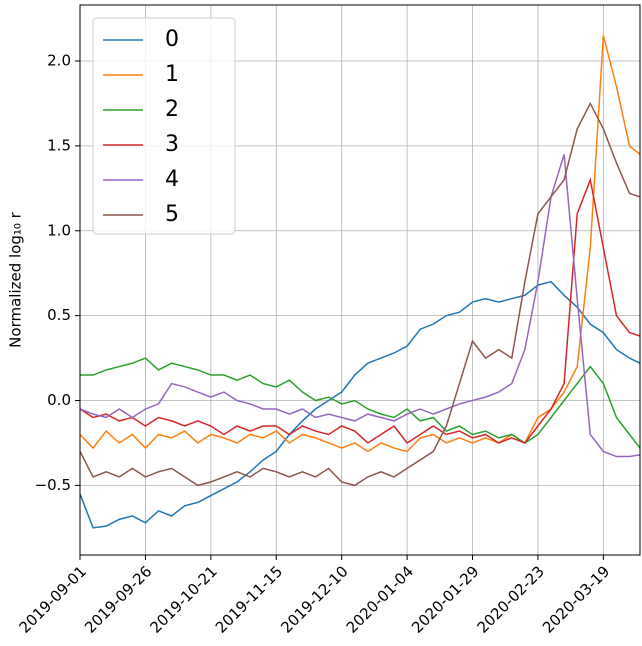  I want to click on legend-label: 5, so click(172, 214).